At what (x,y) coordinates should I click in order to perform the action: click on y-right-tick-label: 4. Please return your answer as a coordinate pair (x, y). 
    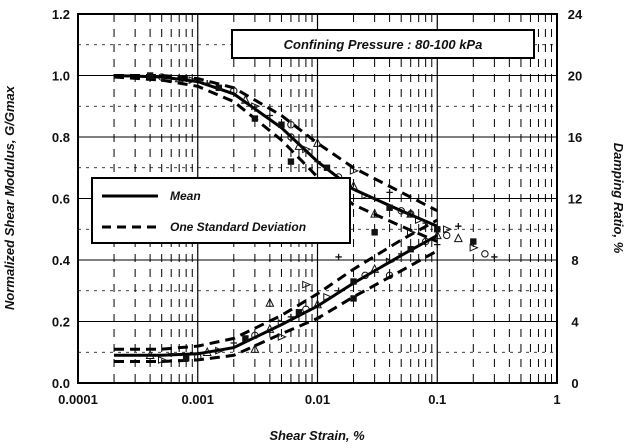
    Looking at the image, I should click on (575, 322).